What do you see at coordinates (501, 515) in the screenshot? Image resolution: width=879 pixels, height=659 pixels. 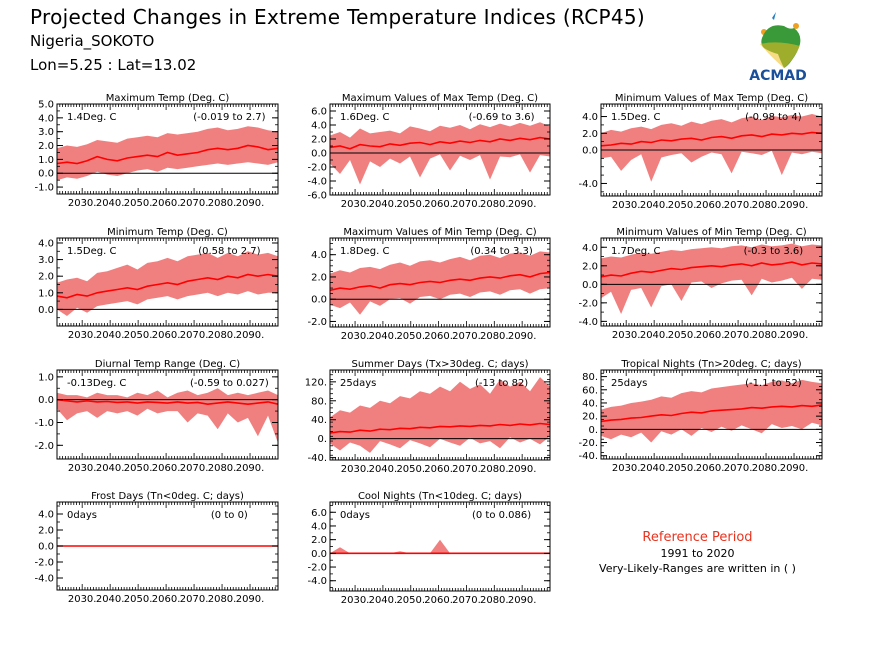 I see `likely-range-label: (0 to 0.086)` at bounding box center [501, 515].